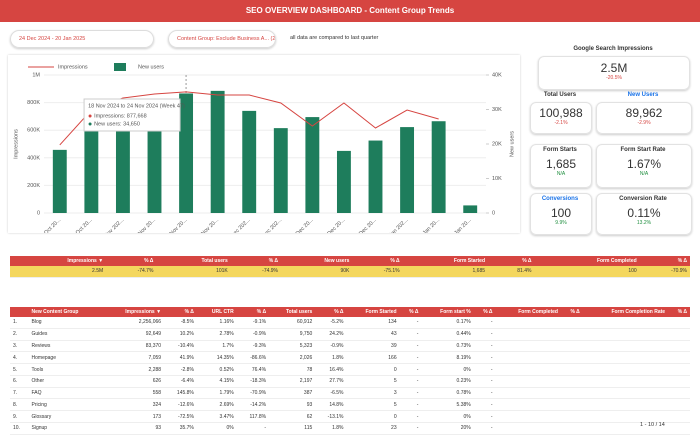 This screenshot has width=700, height=435. I want to click on data-row: 5. Tools 2,288 -2.8% 0.52% 76.4% 78 16.4% 0-0% -, so click(350, 369).